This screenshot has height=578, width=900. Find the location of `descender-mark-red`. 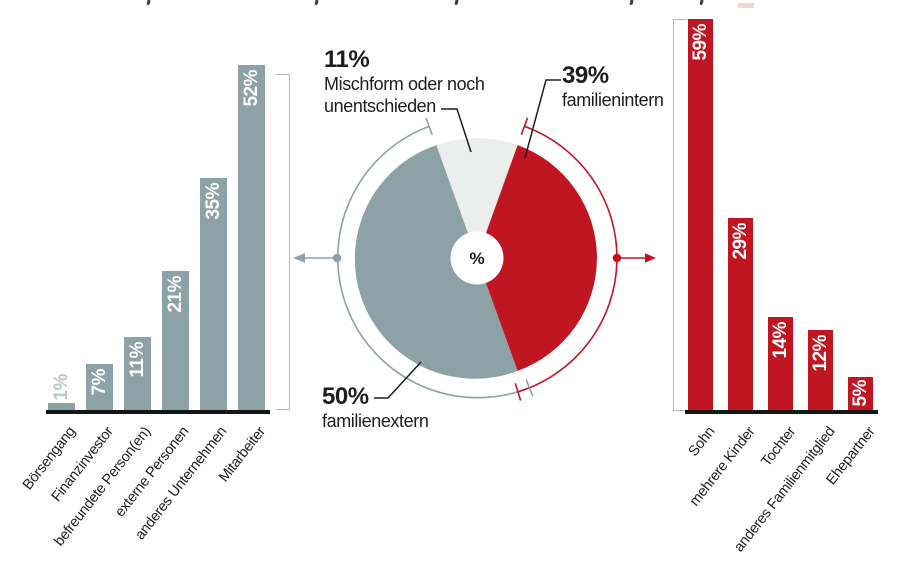

descender-mark-red is located at coordinates (746, 5).